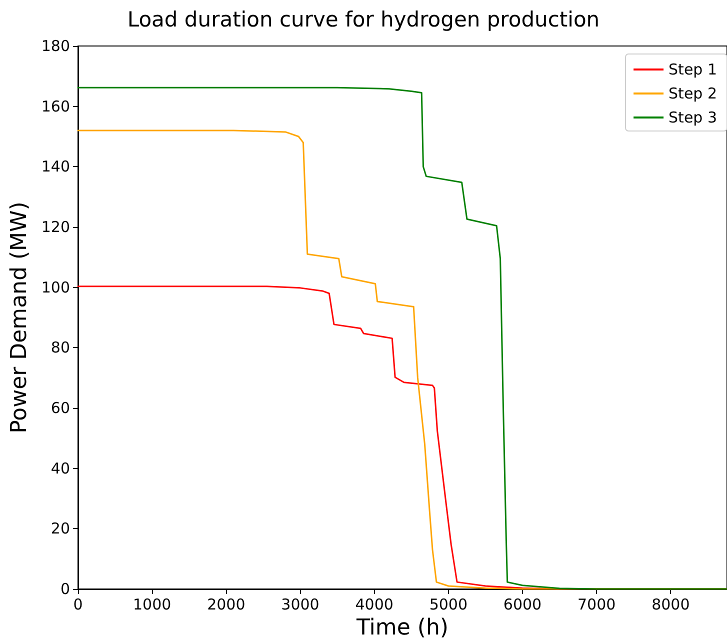 Image resolution: width=727 pixels, height=644 pixels. I want to click on y-tick-label: 120, so click(55, 227).